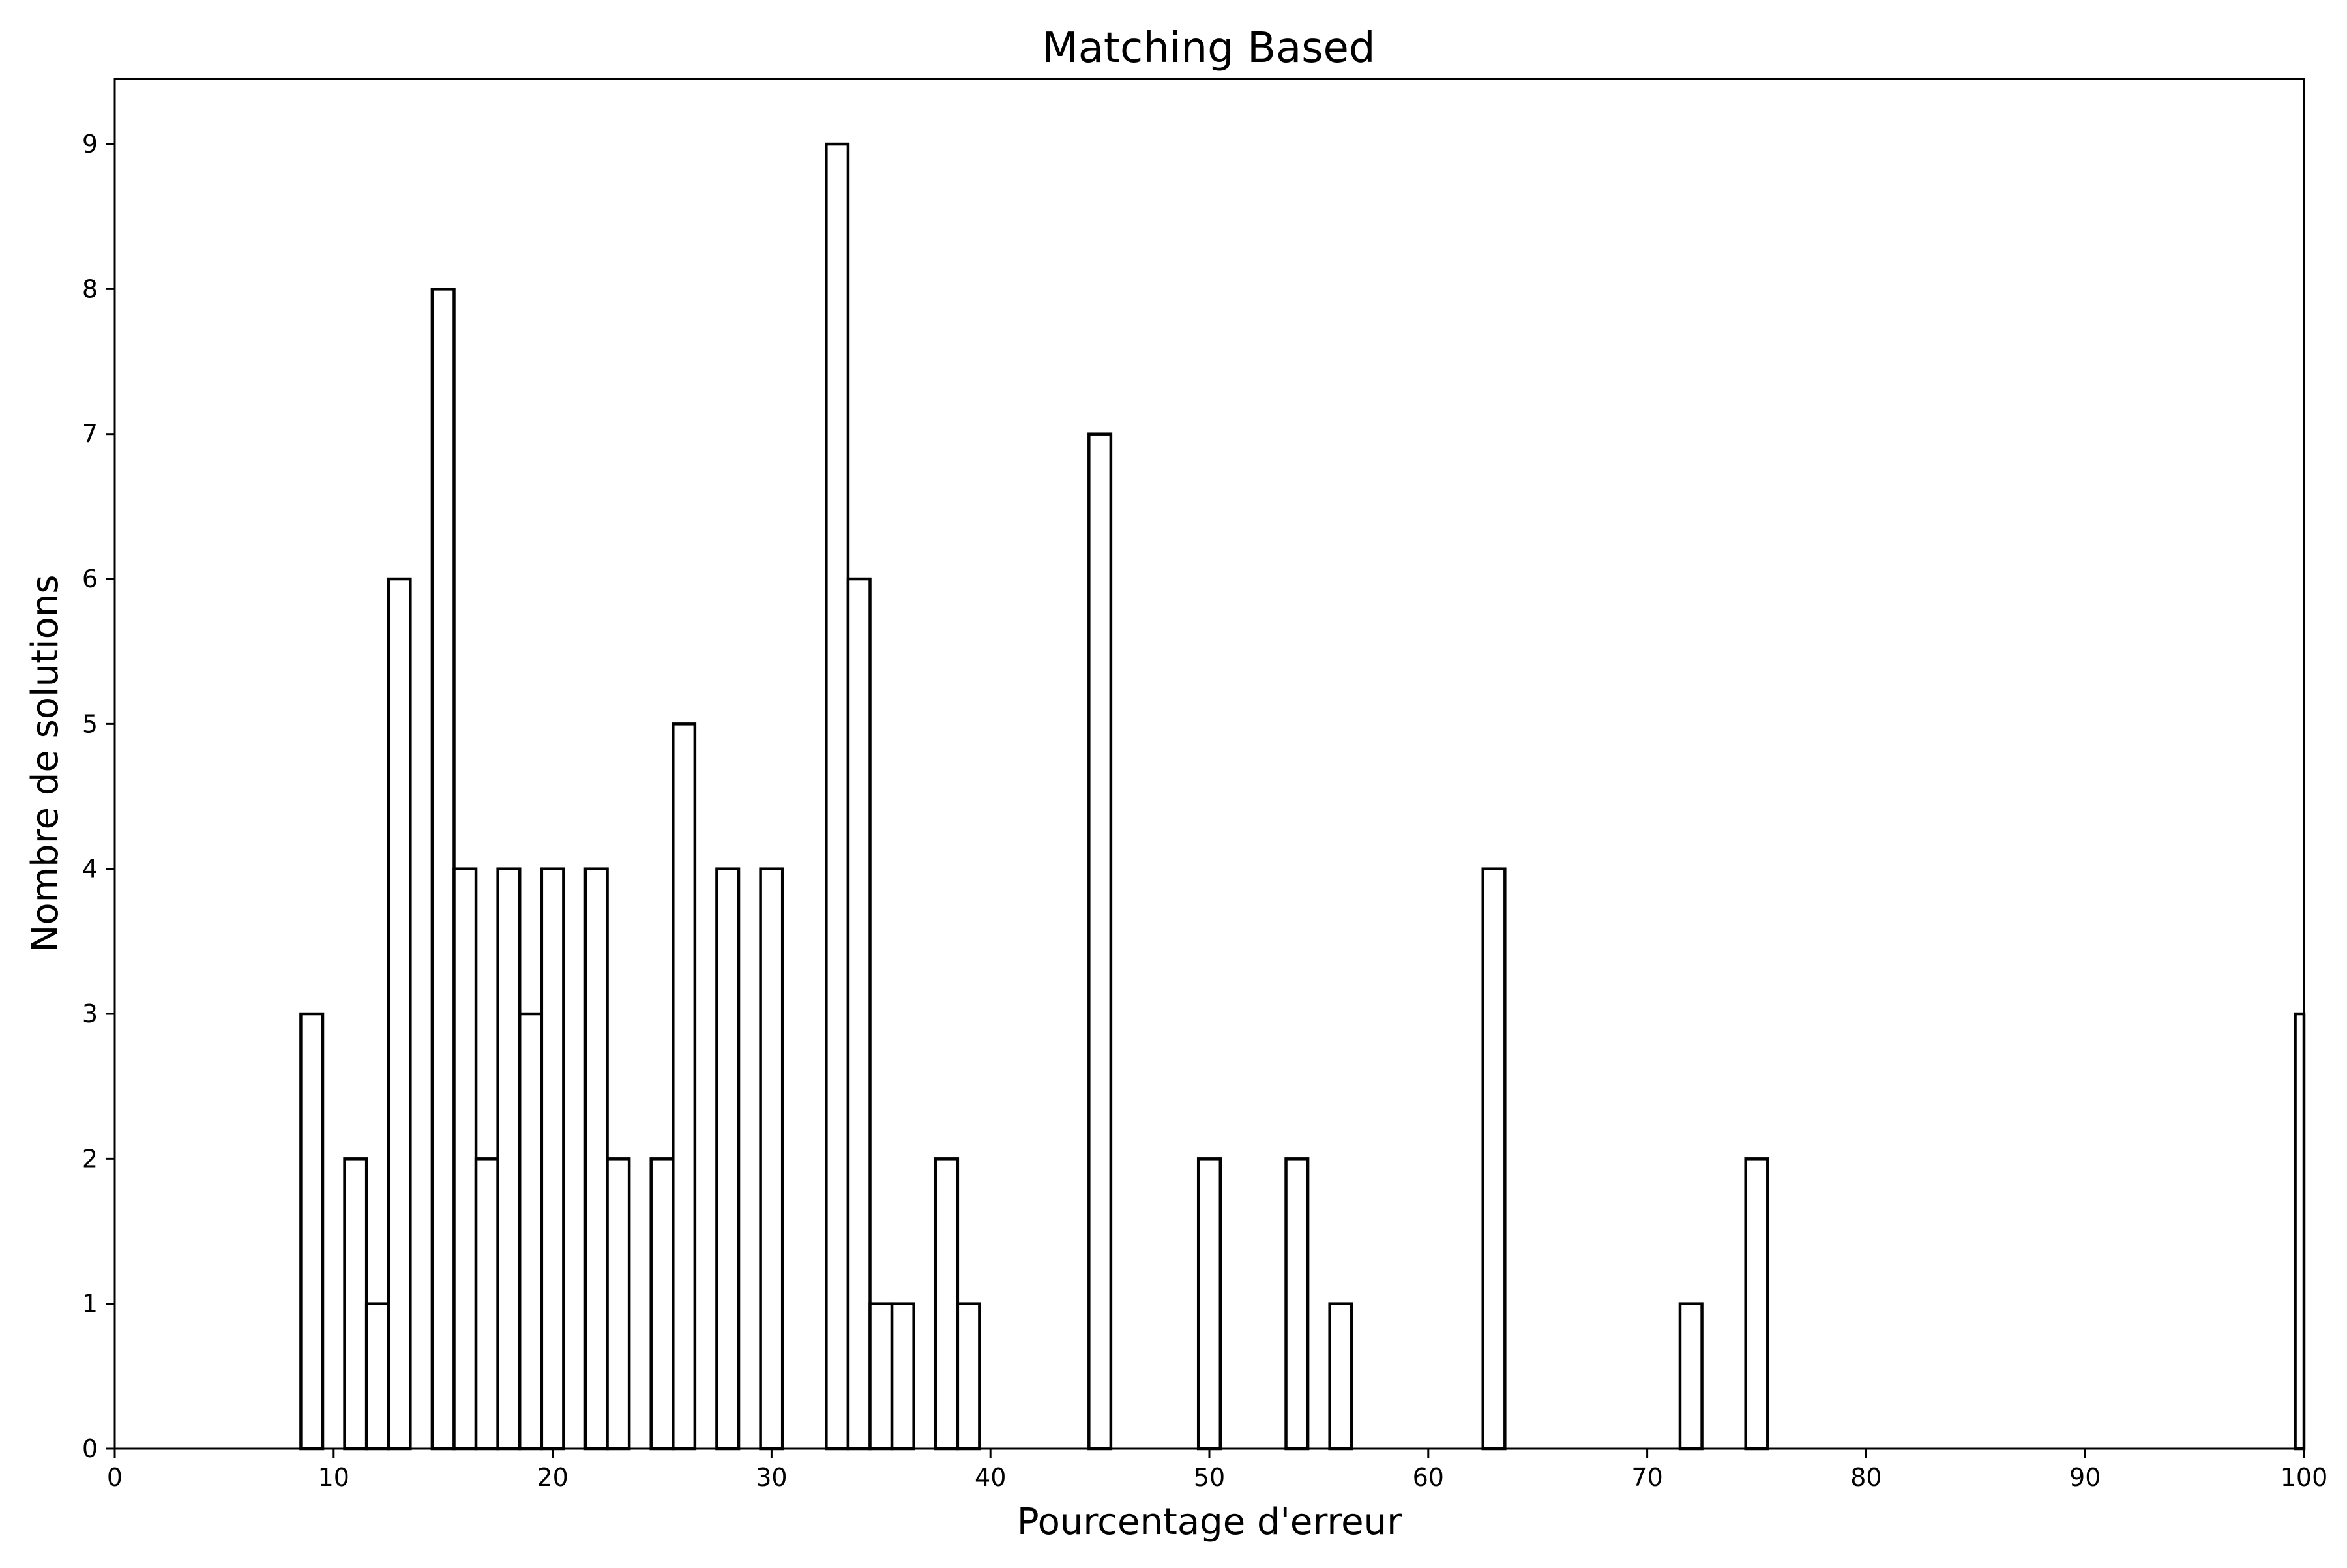  Describe the element at coordinates (90, 288) in the screenshot. I see `y-tick-label-8: 8` at that location.